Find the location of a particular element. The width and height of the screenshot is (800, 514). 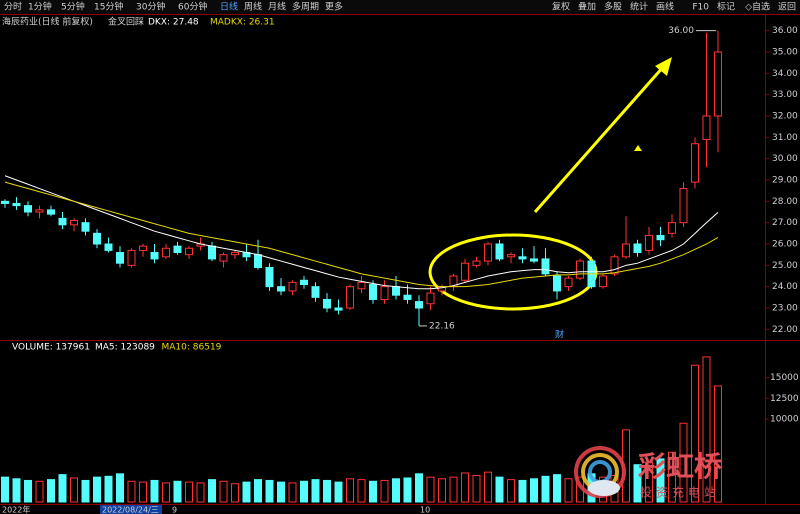

toolbar-tab: 更多 is located at coordinates (334, 7).